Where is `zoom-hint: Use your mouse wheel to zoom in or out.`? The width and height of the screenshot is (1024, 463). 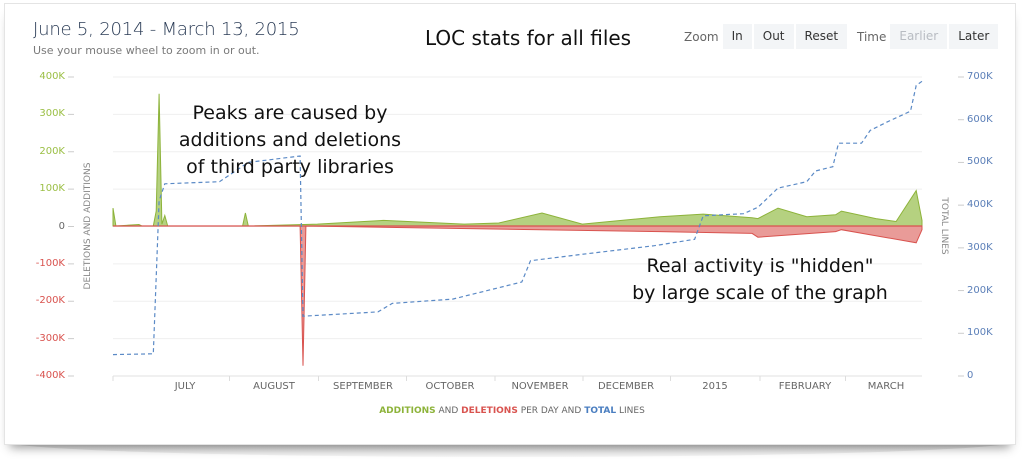 zoom-hint: Use your mouse wheel to zoom in or out. is located at coordinates (146, 50).